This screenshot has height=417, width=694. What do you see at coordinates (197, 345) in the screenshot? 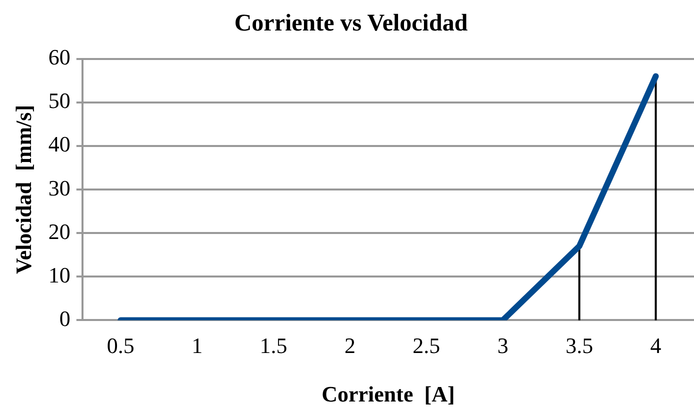
I see `x-tick-label: 1` at bounding box center [197, 345].